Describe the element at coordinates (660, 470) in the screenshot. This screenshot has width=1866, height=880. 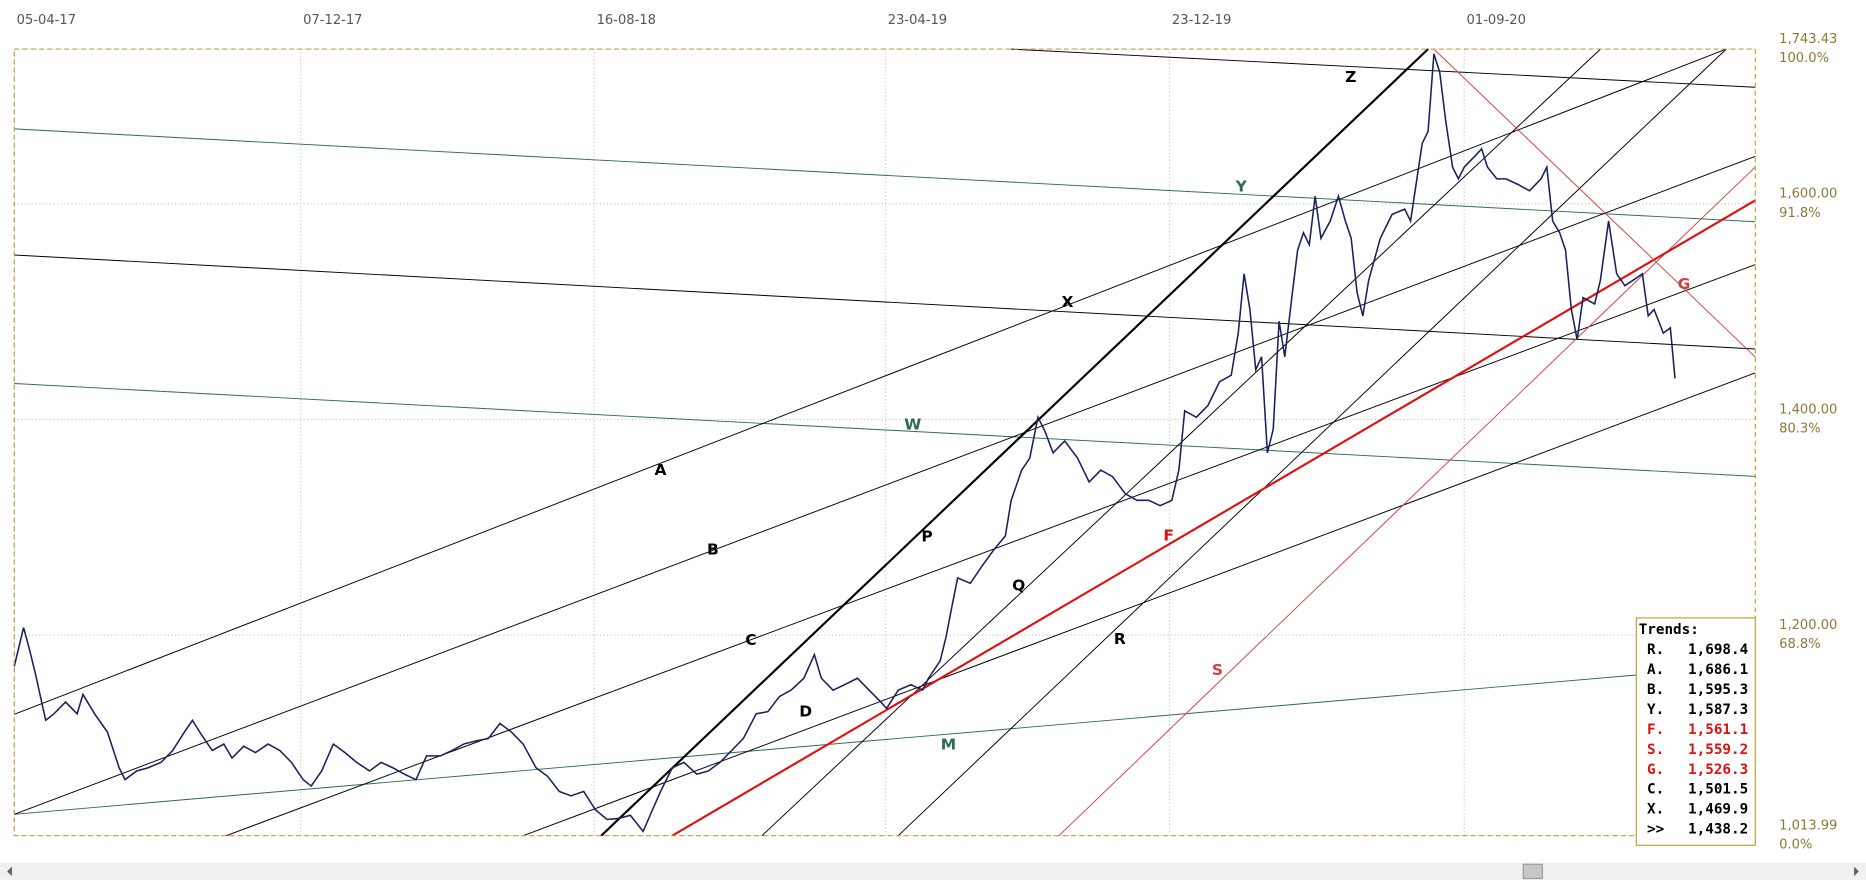
I see `trendline-label: A` at that location.